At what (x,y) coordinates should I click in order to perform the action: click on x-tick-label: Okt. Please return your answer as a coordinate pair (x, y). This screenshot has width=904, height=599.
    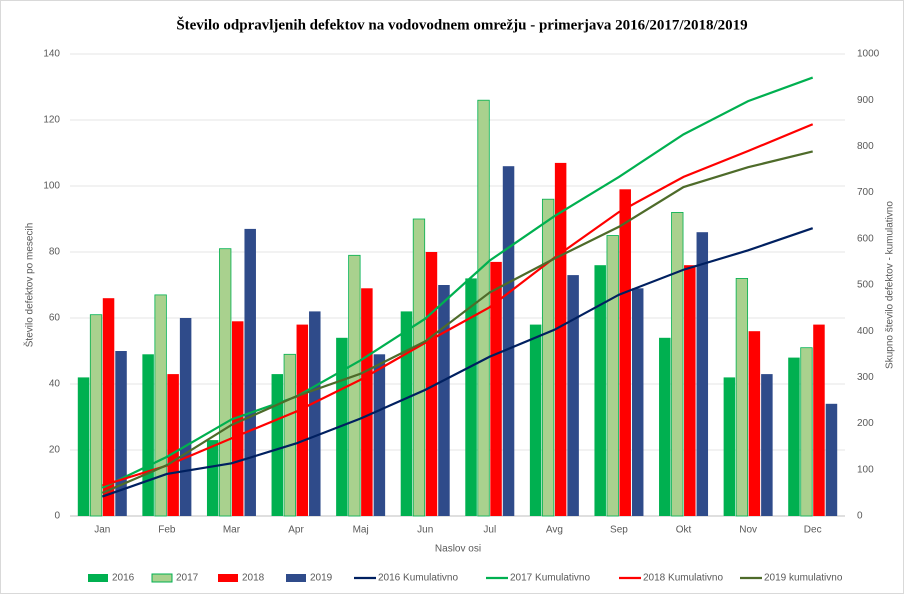
    Looking at the image, I should click on (684, 530).